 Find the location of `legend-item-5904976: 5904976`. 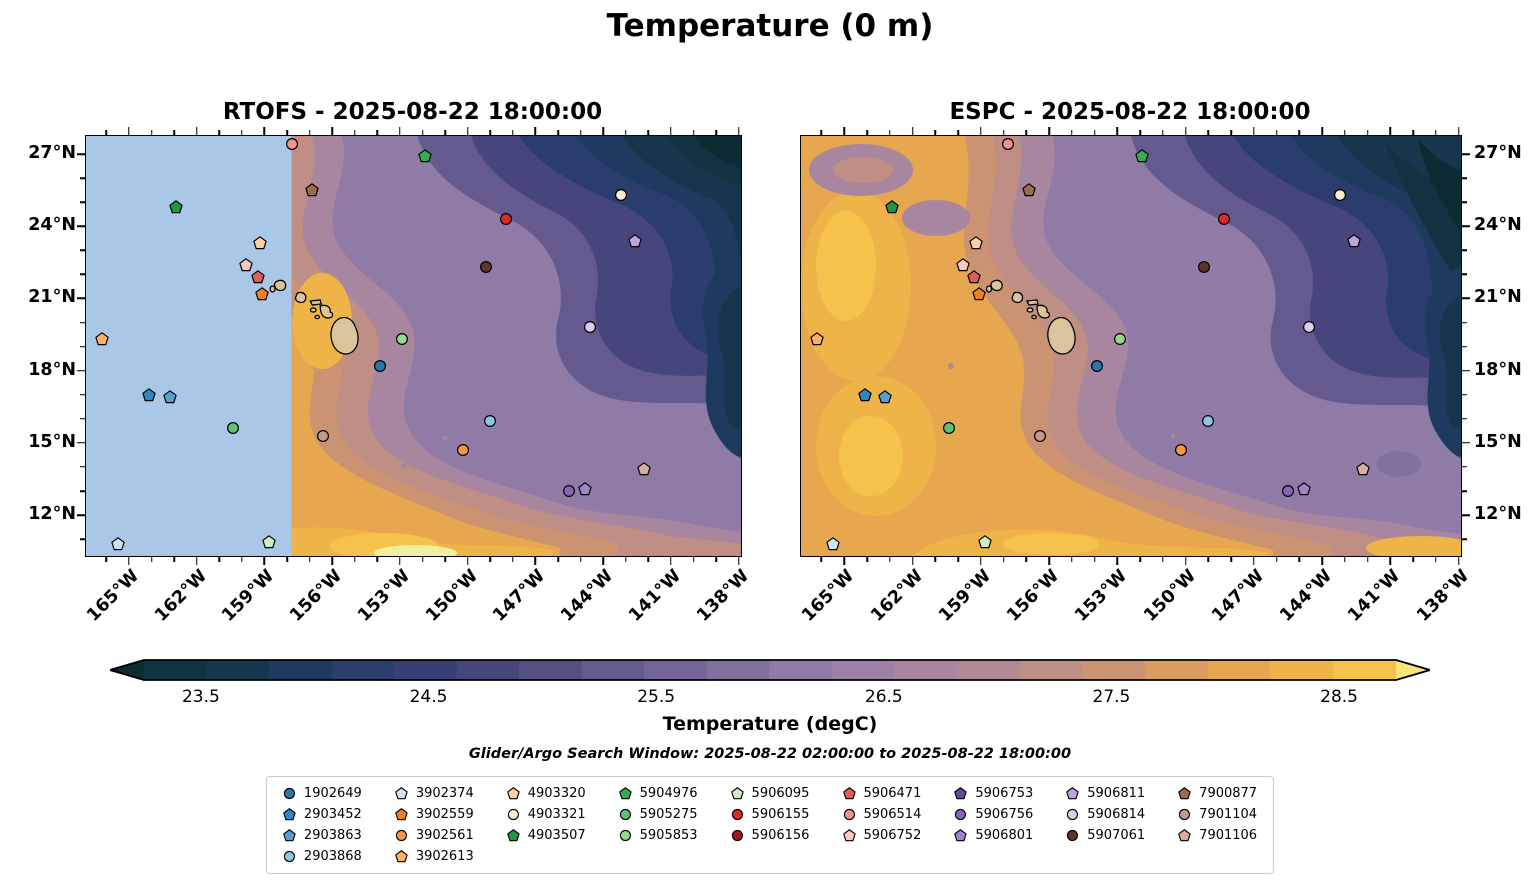

legend-item-5904976: 5904976 is located at coordinates (658, 793).